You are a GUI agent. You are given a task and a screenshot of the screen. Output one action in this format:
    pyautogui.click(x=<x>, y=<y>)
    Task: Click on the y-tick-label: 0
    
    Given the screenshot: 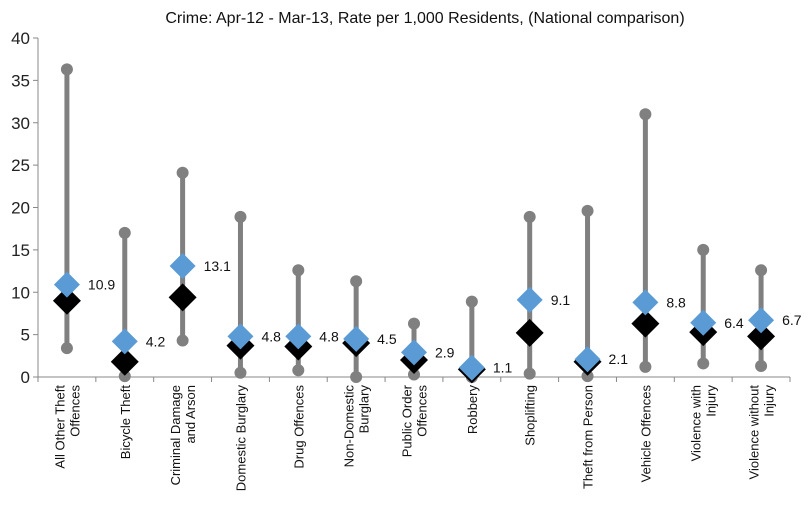 What is the action you would take?
    pyautogui.click(x=25, y=377)
    